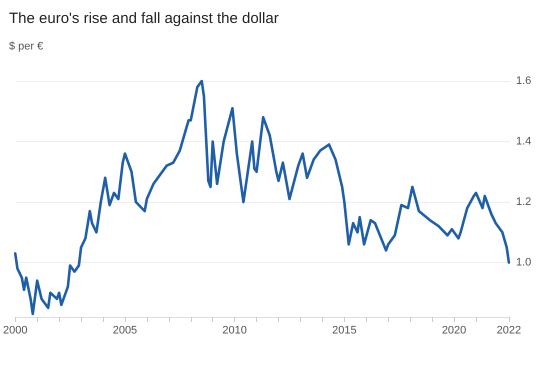  What do you see at coordinates (524, 262) in the screenshot?
I see `y-tick-label: 1.0` at bounding box center [524, 262].